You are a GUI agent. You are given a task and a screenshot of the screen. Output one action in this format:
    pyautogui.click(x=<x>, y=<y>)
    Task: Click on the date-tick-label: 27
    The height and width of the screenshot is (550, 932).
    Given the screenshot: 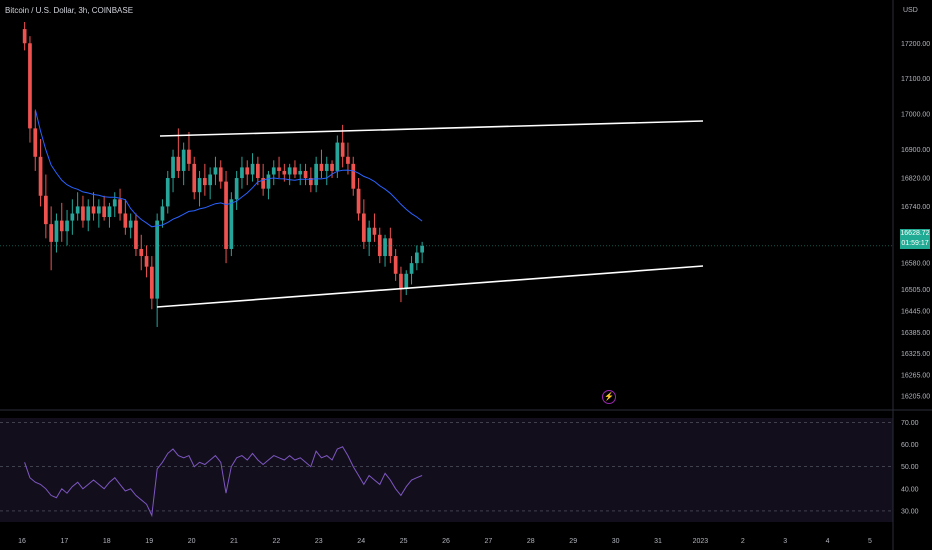 What is the action you would take?
    pyautogui.click(x=489, y=541)
    